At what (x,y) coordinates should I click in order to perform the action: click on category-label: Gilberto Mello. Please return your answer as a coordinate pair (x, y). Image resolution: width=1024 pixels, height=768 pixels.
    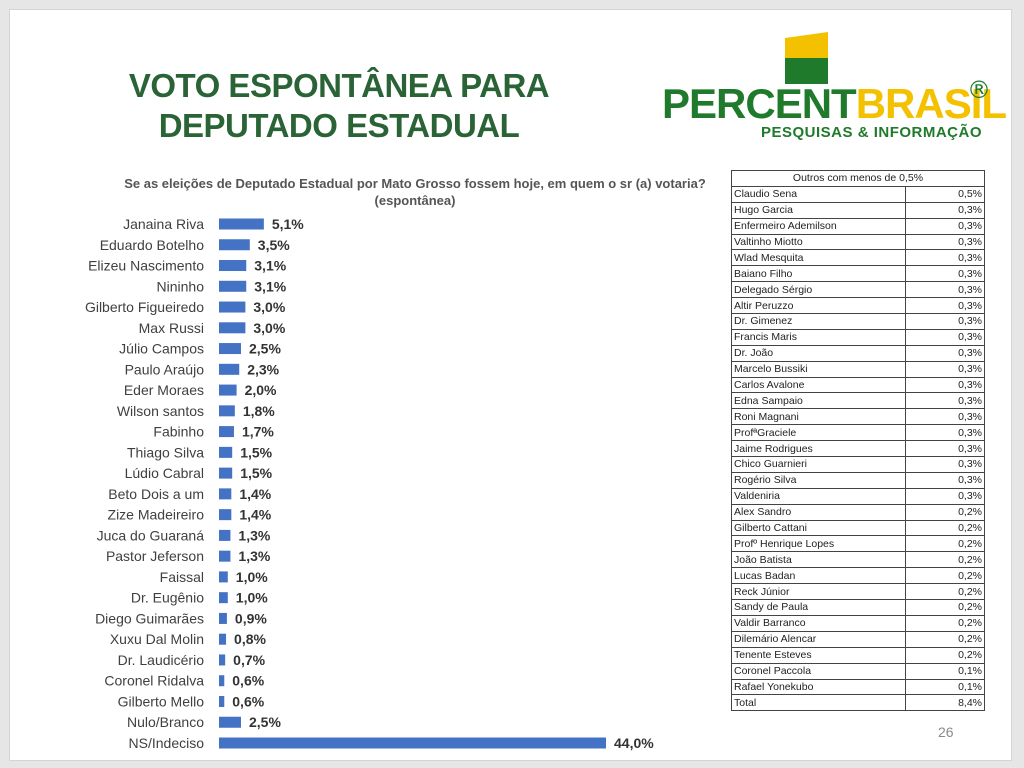
    Looking at the image, I should click on (161, 701).